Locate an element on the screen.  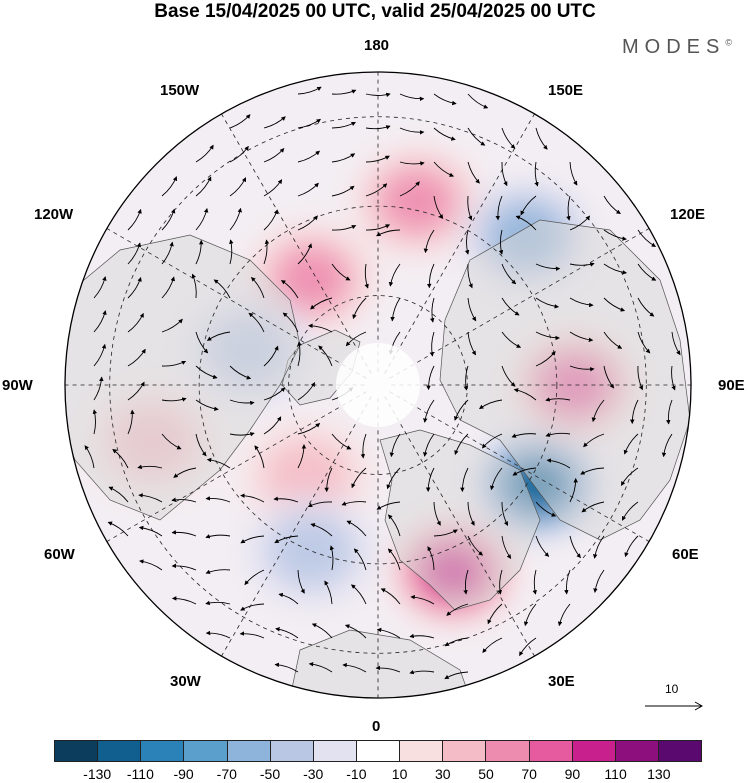
latitude-circle is located at coordinates (378, 385).